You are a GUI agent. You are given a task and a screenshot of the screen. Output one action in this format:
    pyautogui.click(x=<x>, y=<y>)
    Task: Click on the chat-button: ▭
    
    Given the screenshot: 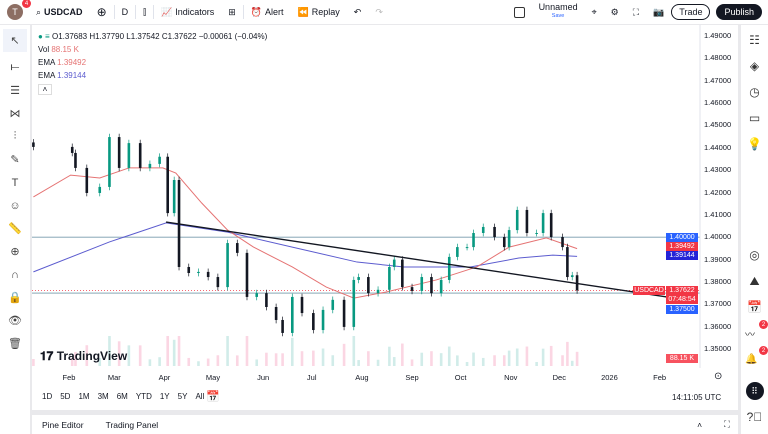 What is the action you would take?
    pyautogui.click(x=754, y=118)
    